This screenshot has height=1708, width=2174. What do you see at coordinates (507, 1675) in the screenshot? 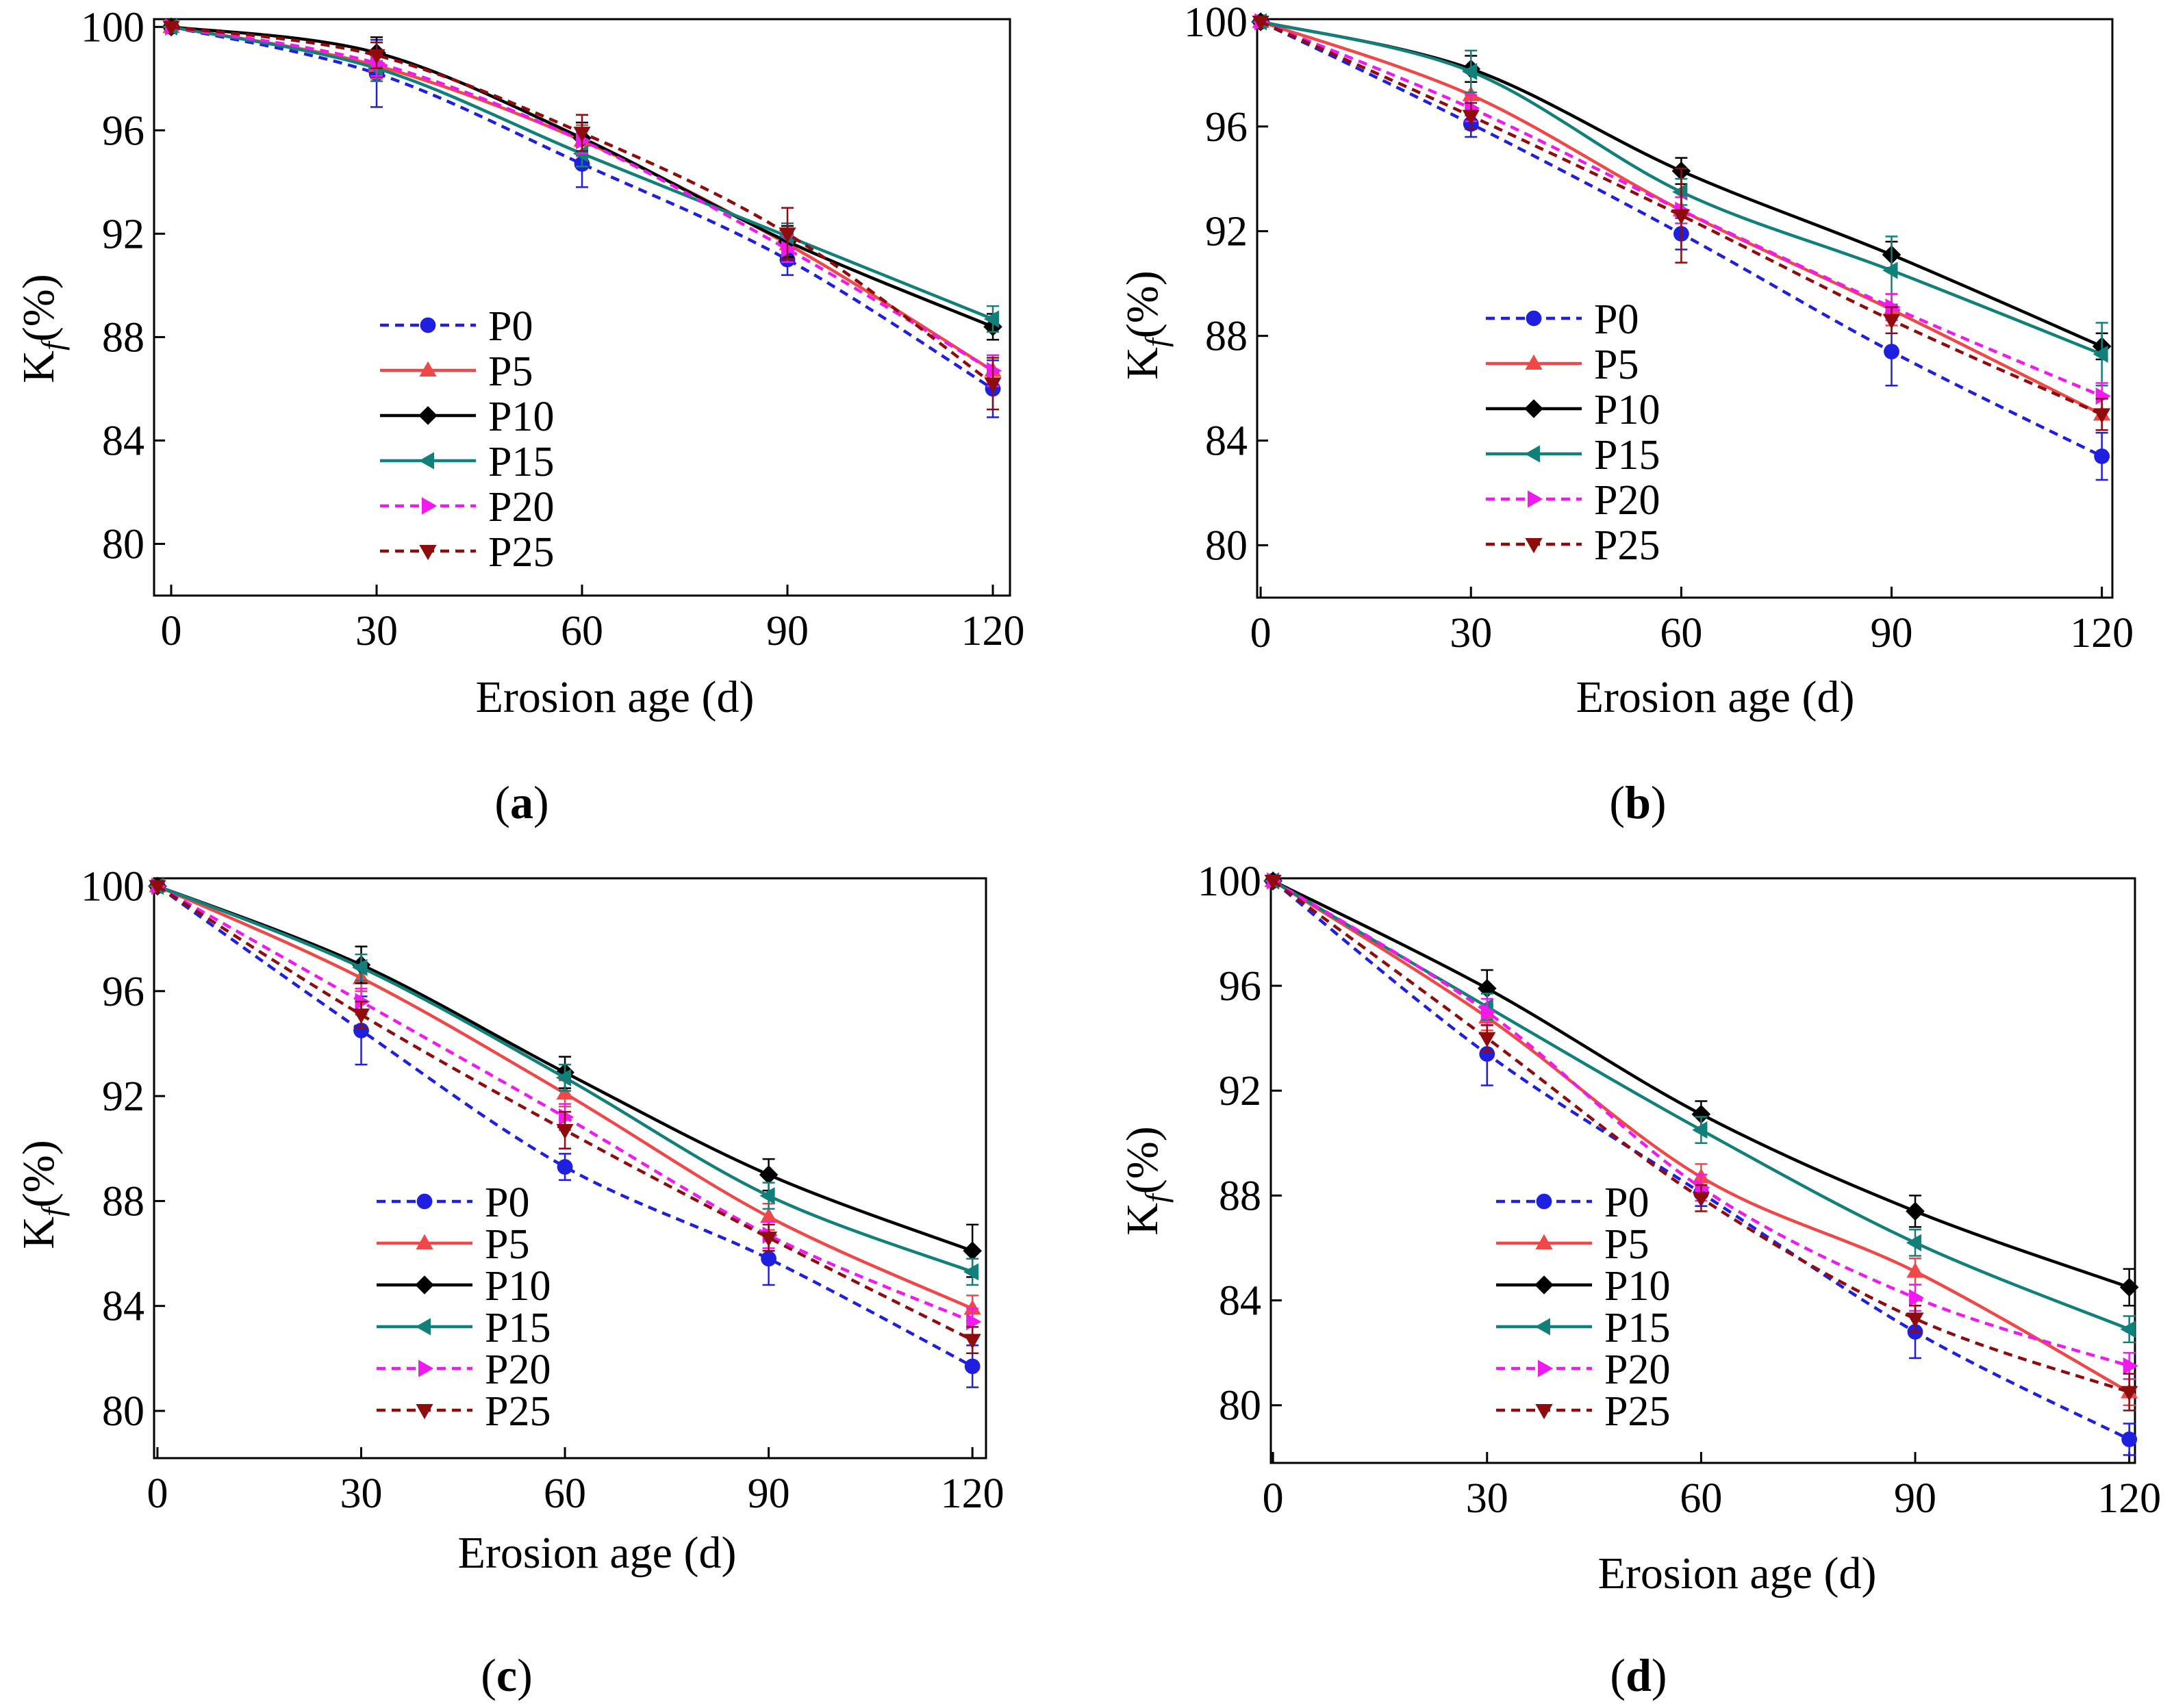
I see `panel-label: (c)` at bounding box center [507, 1675].